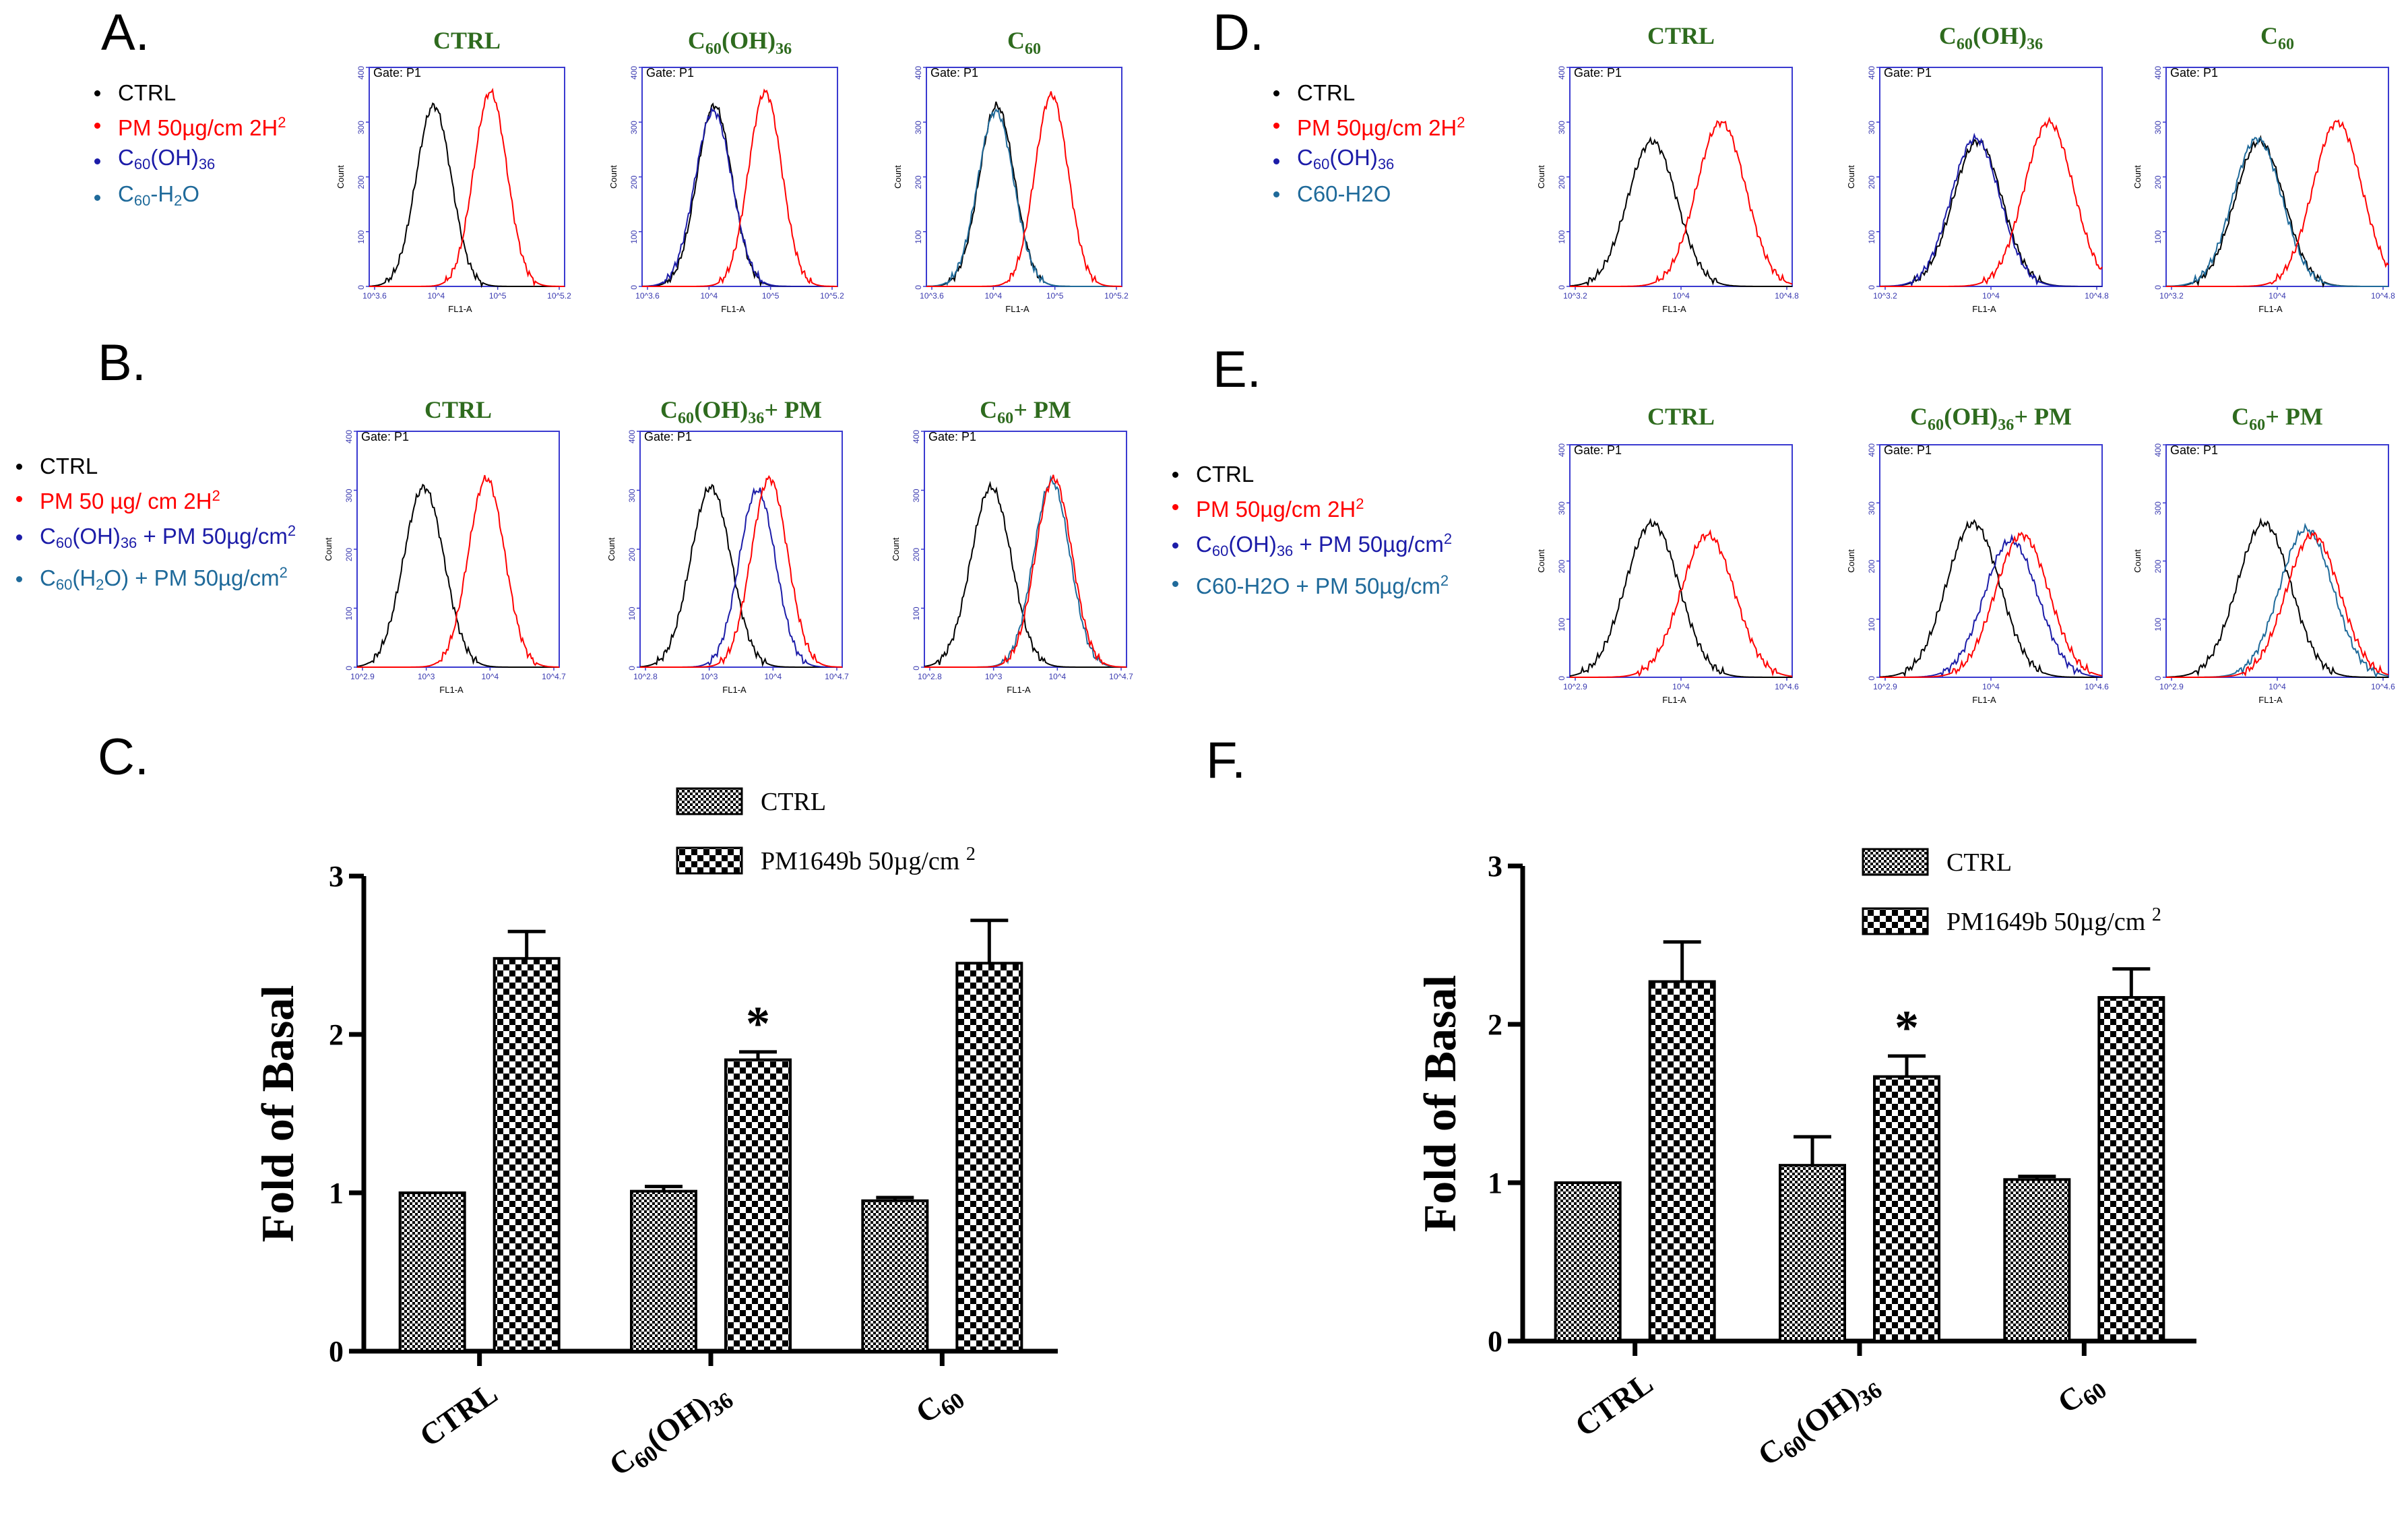  I want to click on x-category-label: CTRL, so click(1614, 1404).